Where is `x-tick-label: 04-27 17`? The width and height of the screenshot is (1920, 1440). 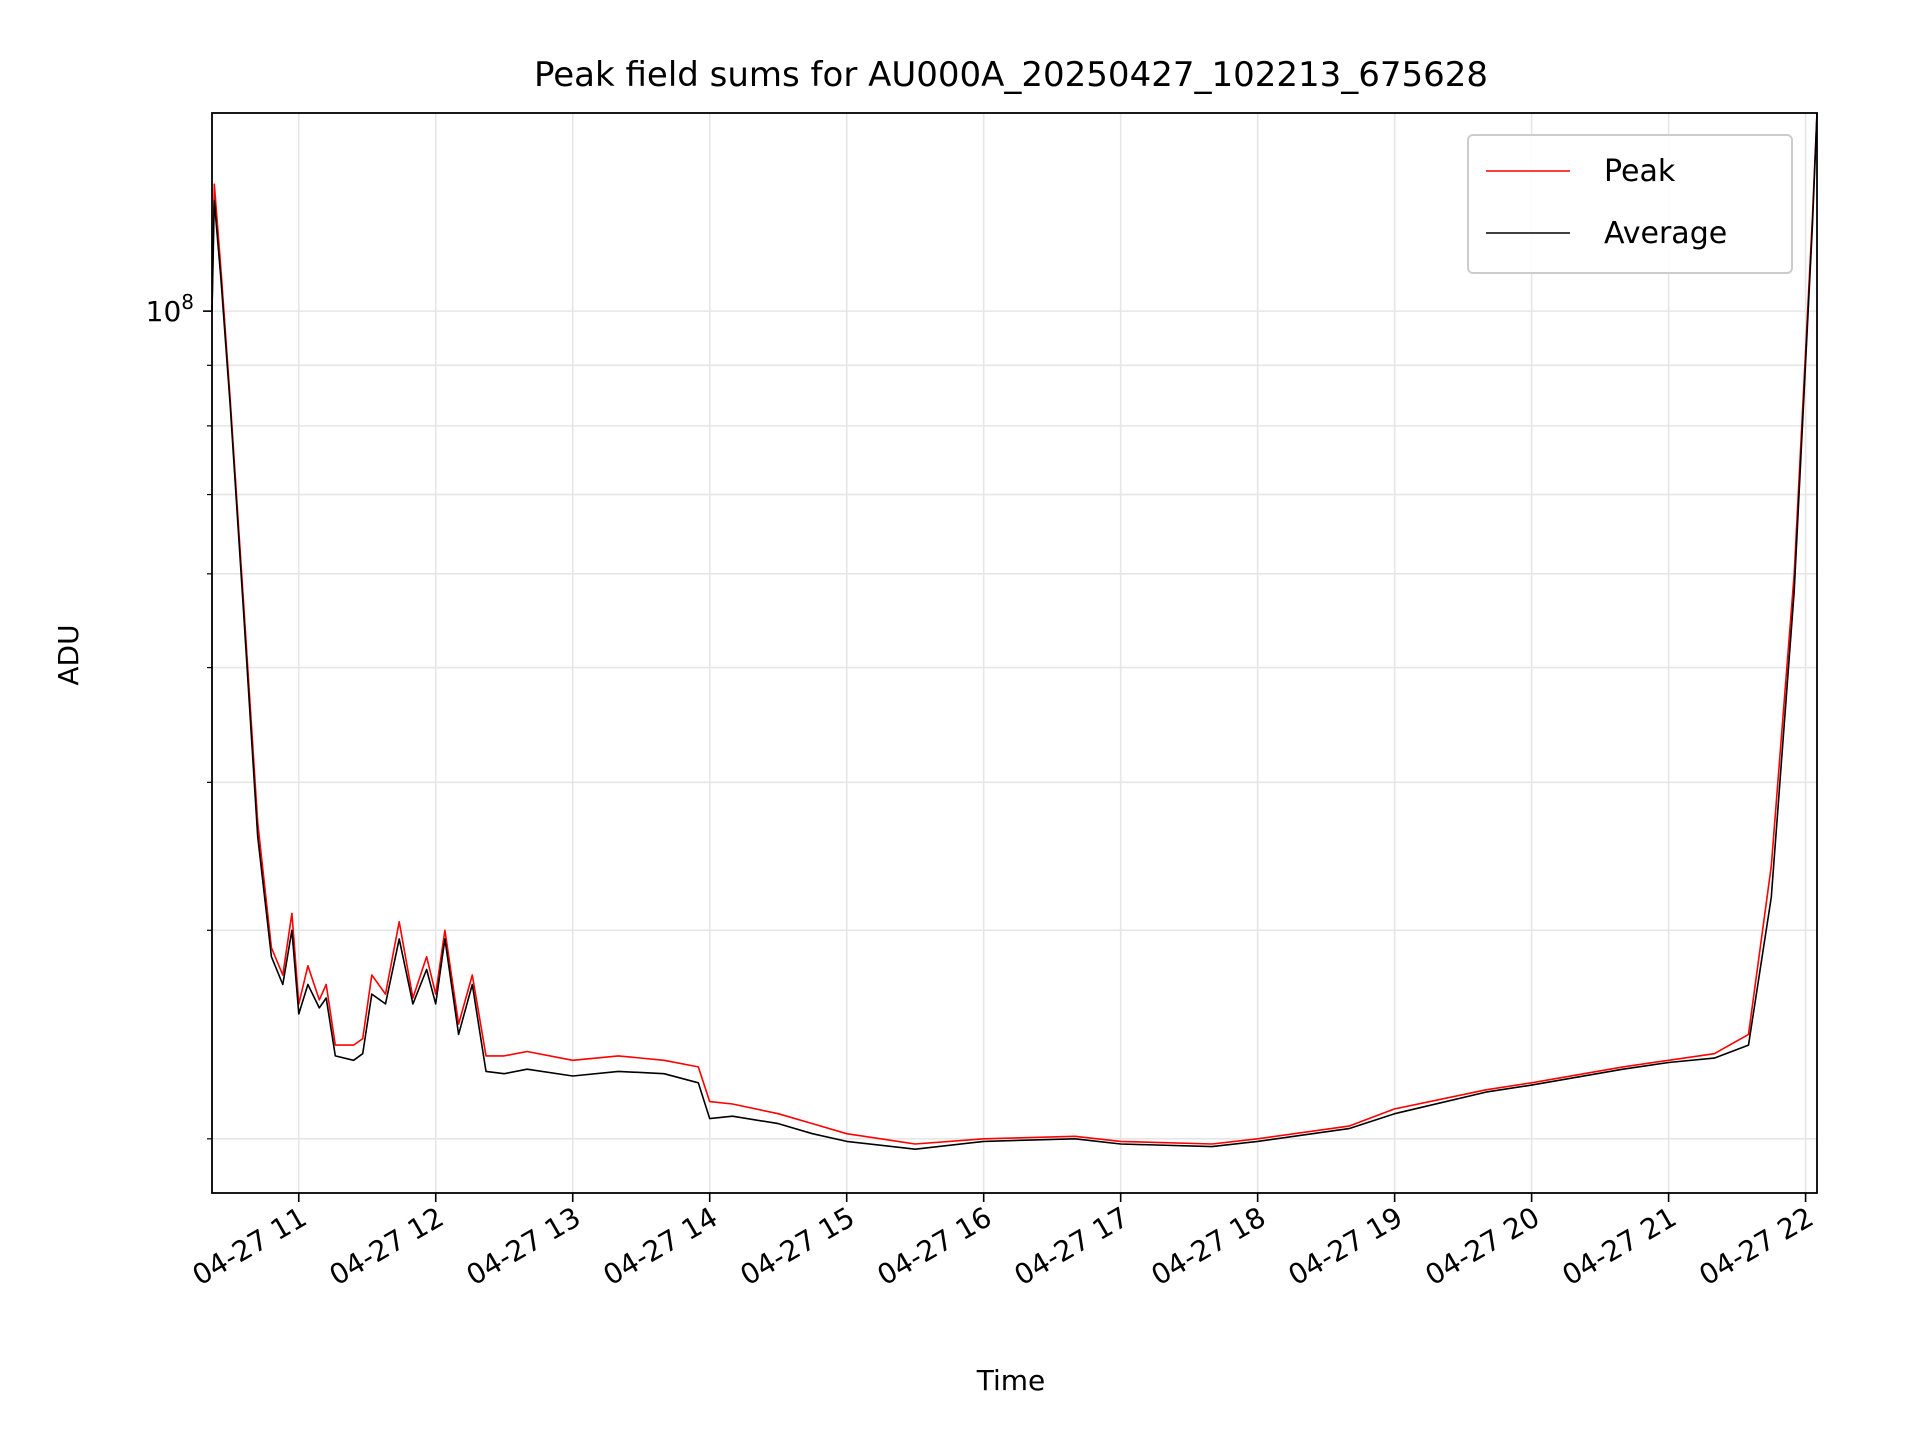 x-tick-label: 04-27 17 is located at coordinates (1072, 1246).